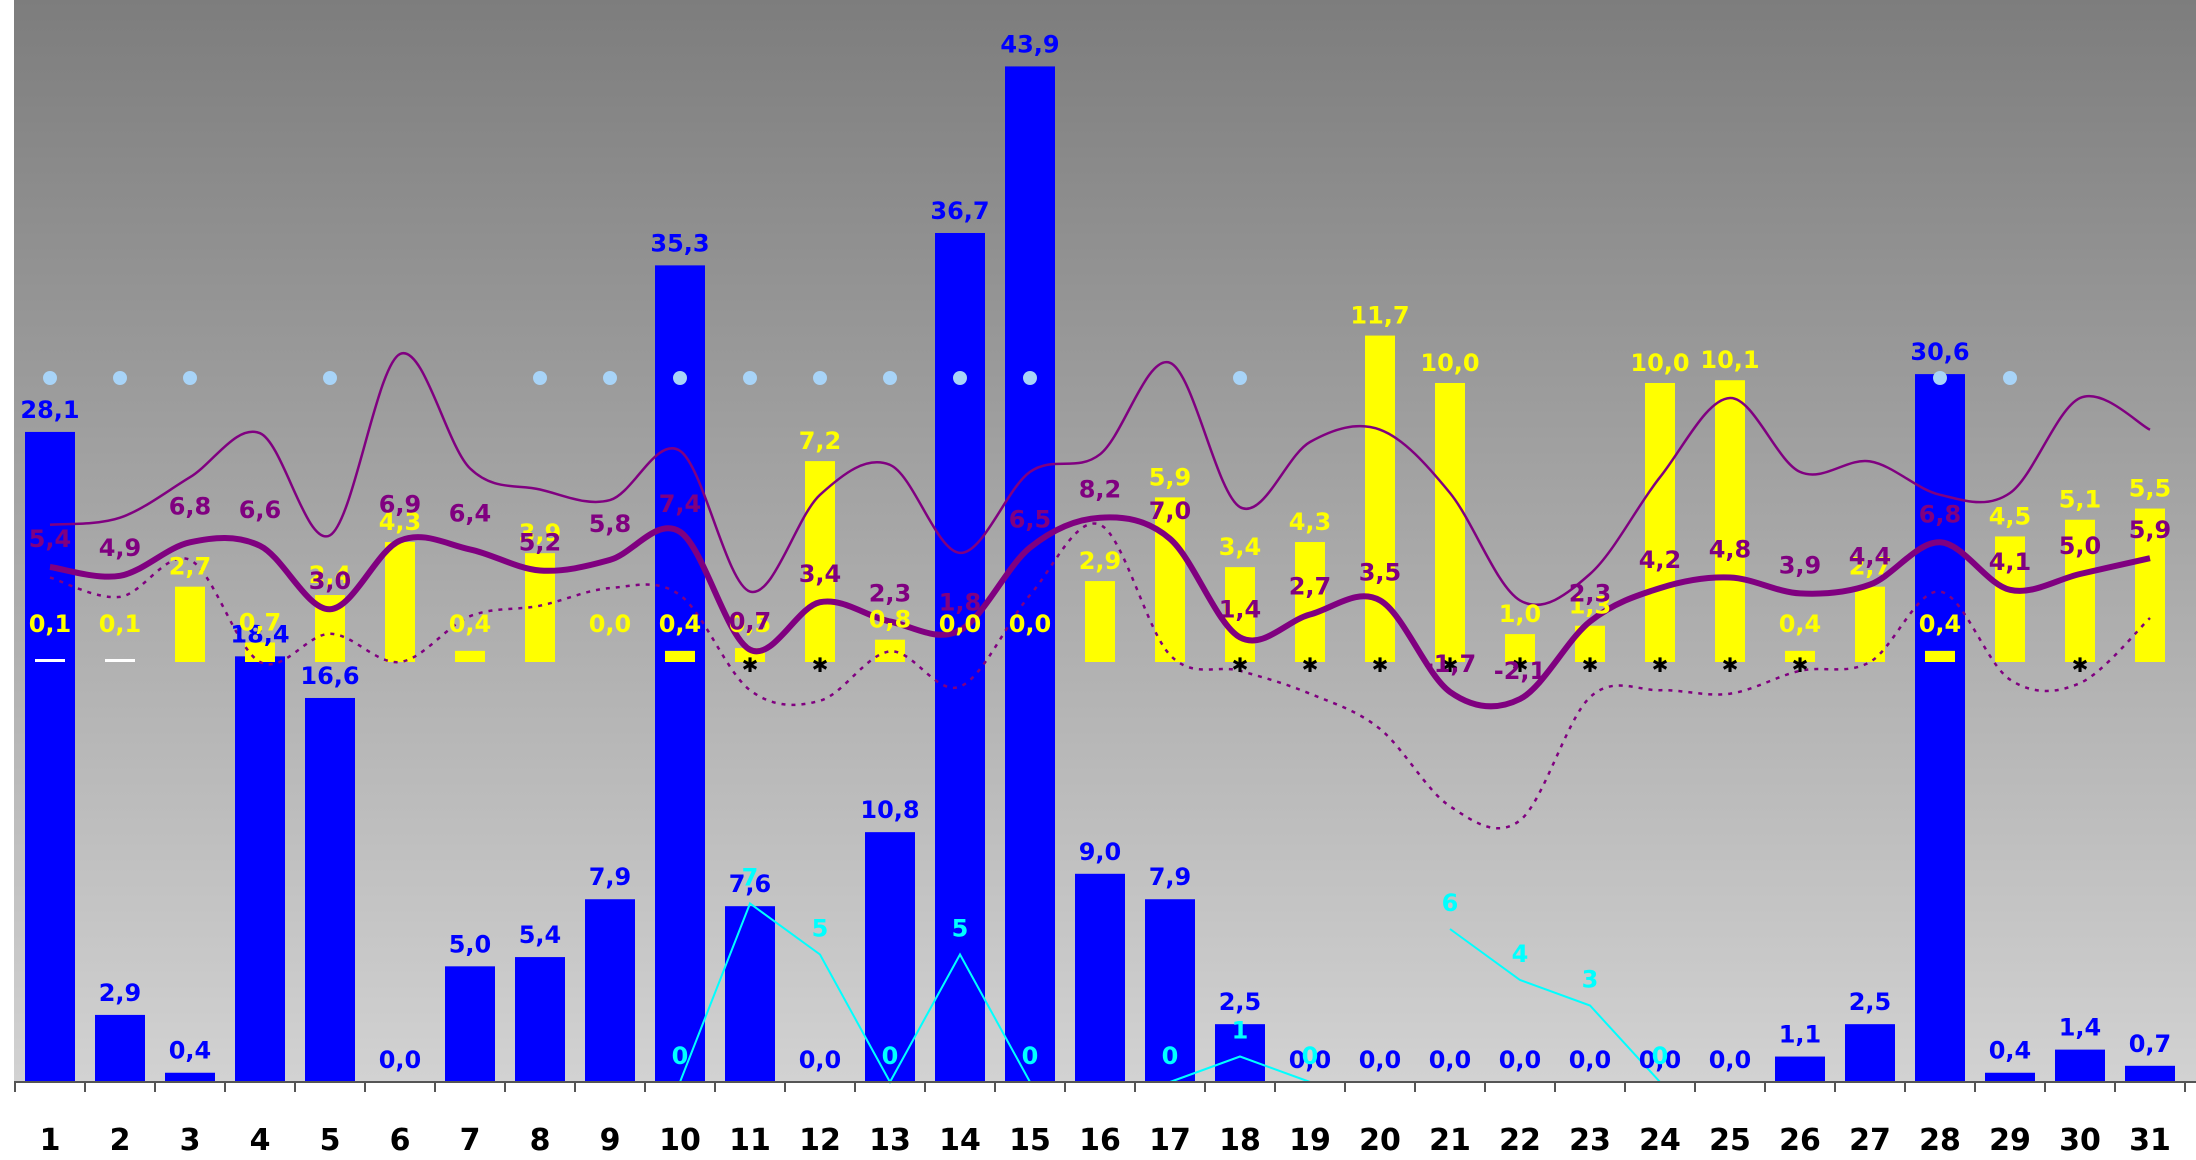  Describe the element at coordinates (1100, 1140) in the screenshot. I see `x-tick-label: 16` at that location.